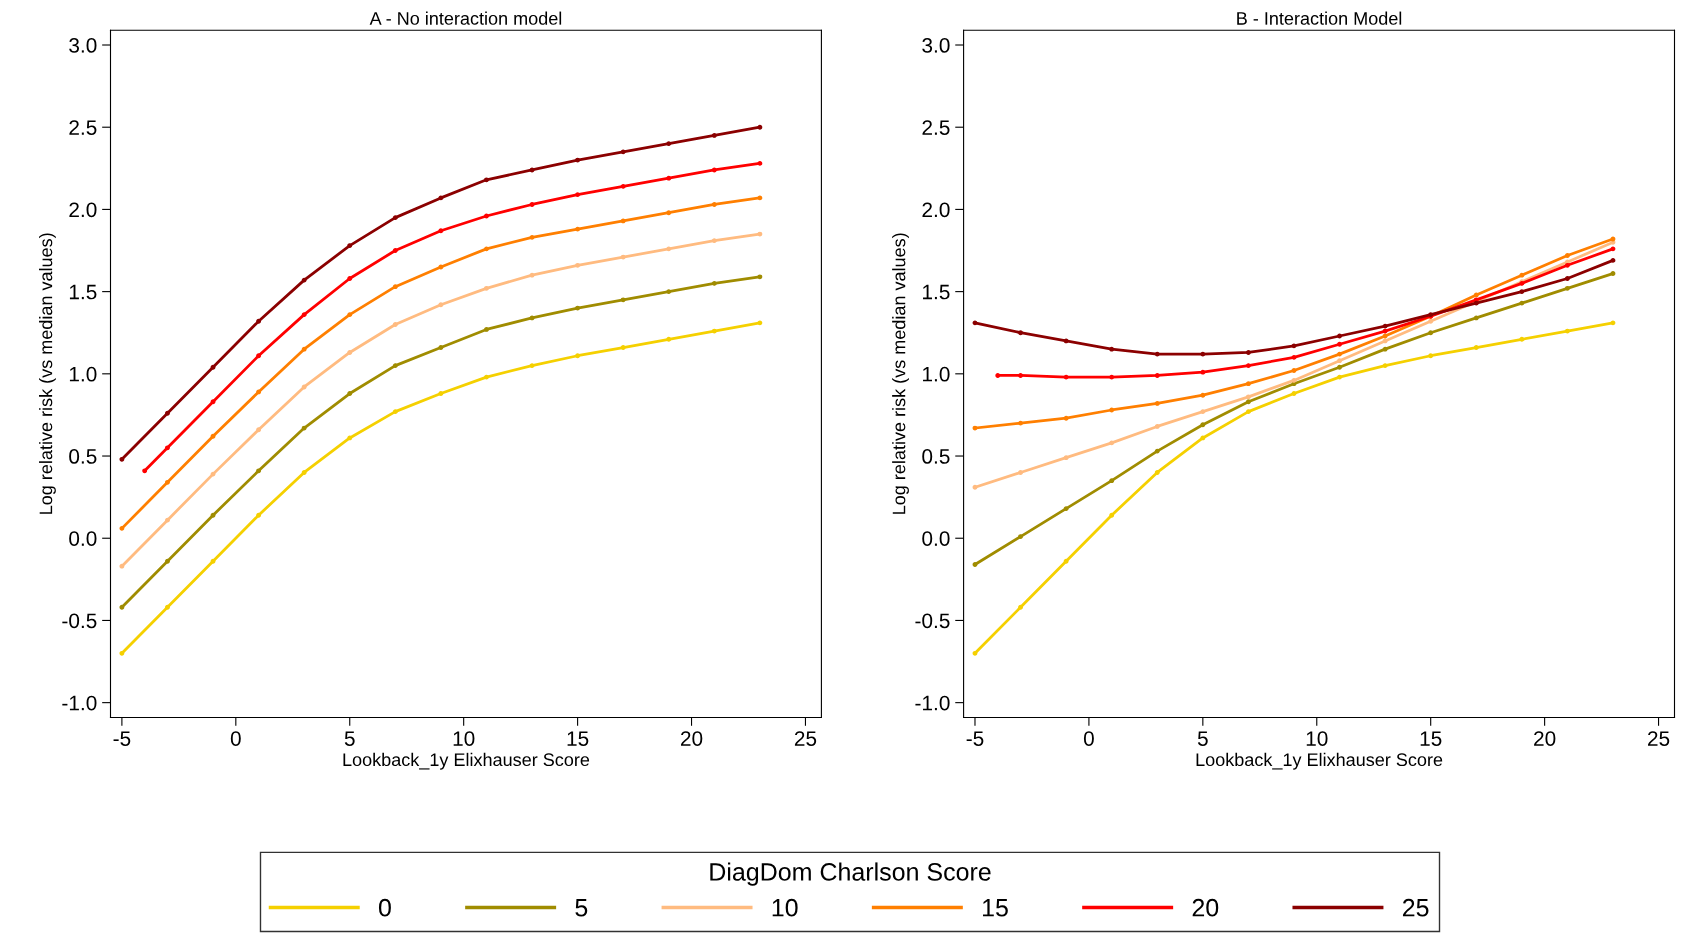  I want to click on legend-label: 15, so click(995, 908).